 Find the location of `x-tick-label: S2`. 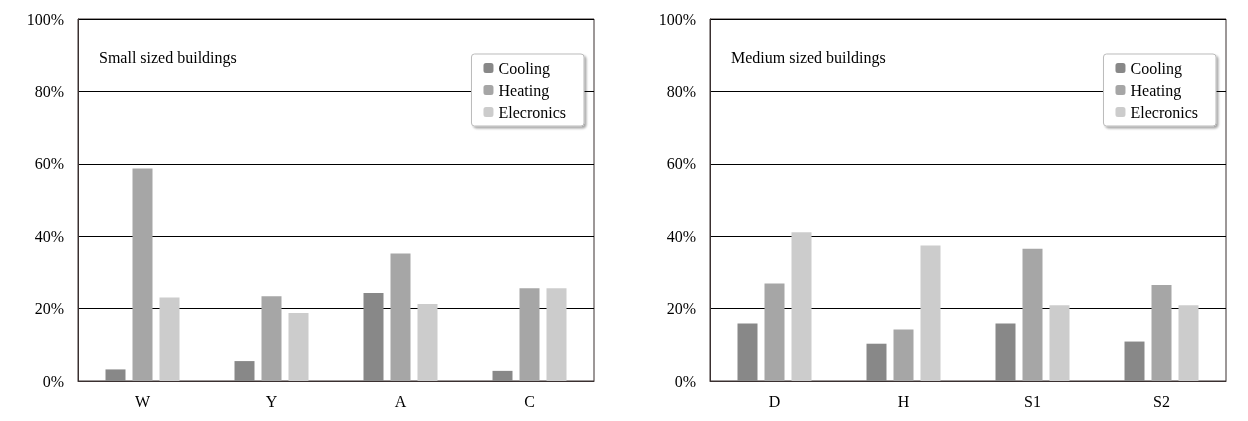

x-tick-label: S2 is located at coordinates (1161, 401).